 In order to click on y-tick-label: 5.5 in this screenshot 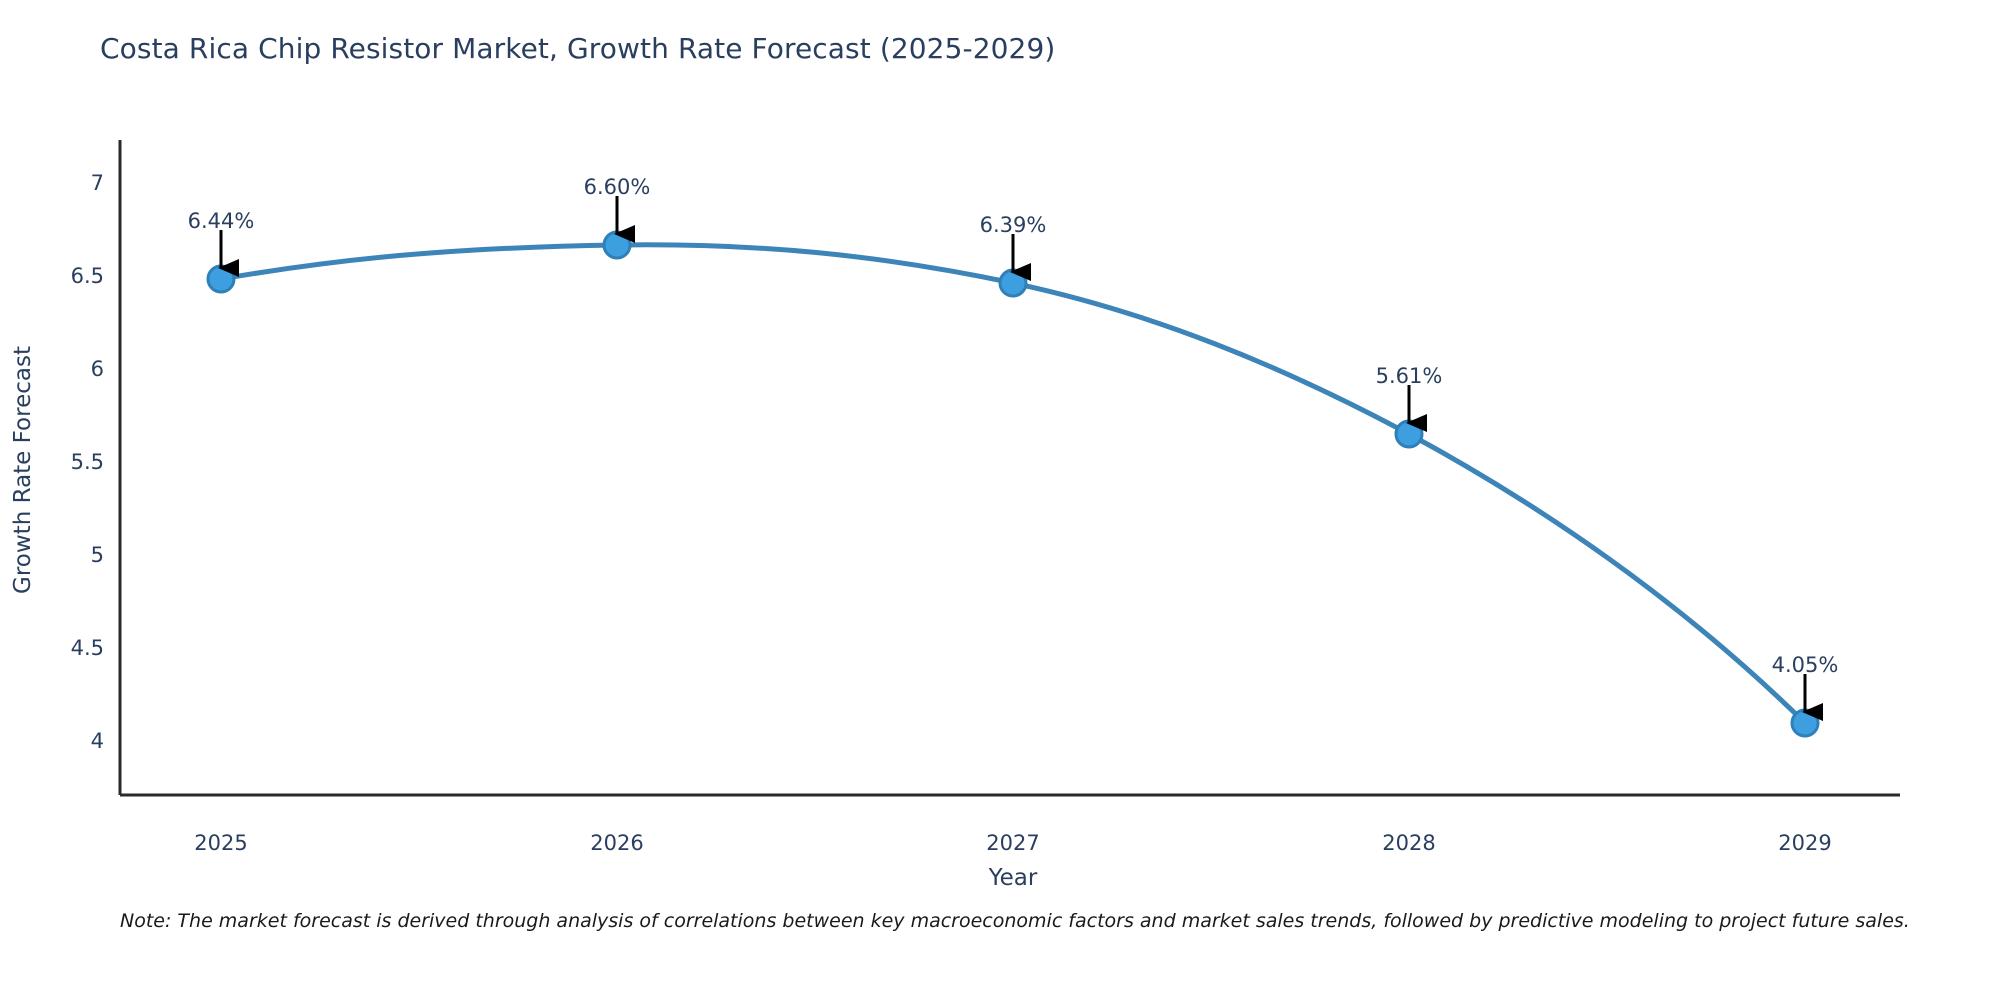, I will do `click(87, 462)`.